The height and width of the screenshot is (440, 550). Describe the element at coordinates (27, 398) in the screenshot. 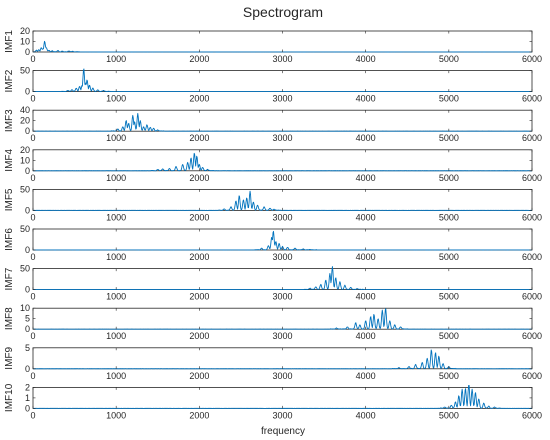

I see `y-tick-label: 1` at that location.